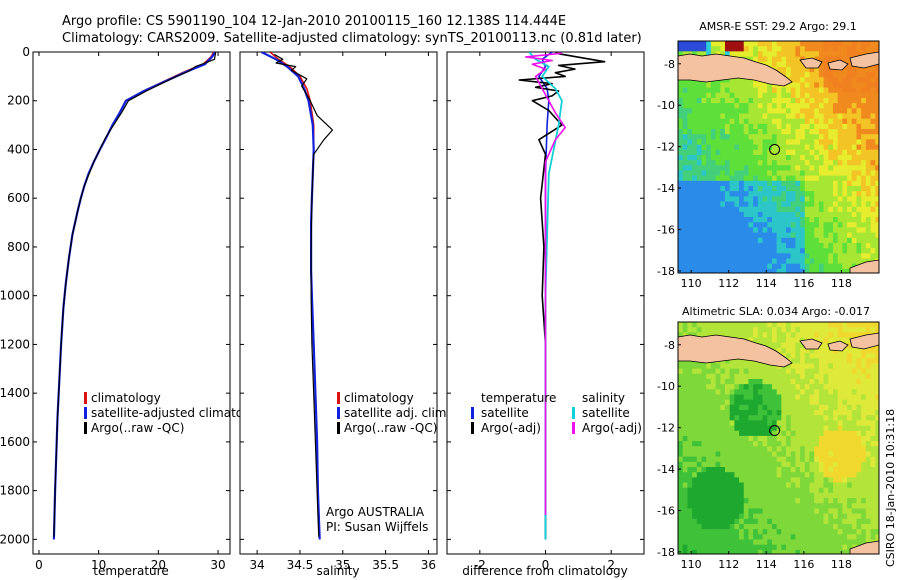  I want to click on map-y-tick-label: -8, so click(669, 345).